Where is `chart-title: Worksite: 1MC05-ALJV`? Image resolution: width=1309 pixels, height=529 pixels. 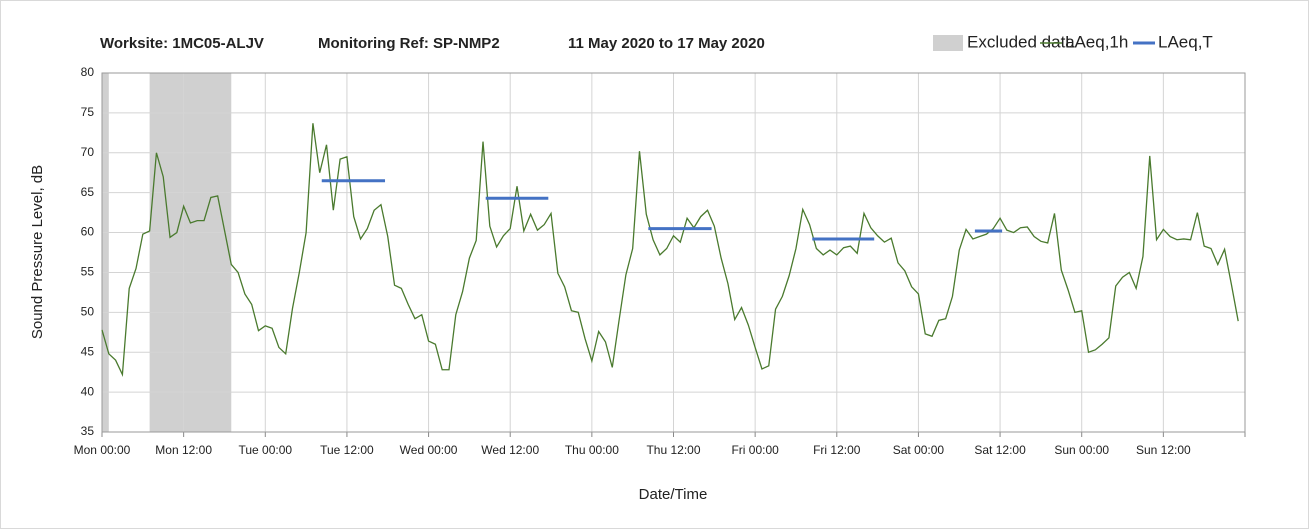
chart-title: Worksite: 1MC05-ALJV is located at coordinates (182, 43).